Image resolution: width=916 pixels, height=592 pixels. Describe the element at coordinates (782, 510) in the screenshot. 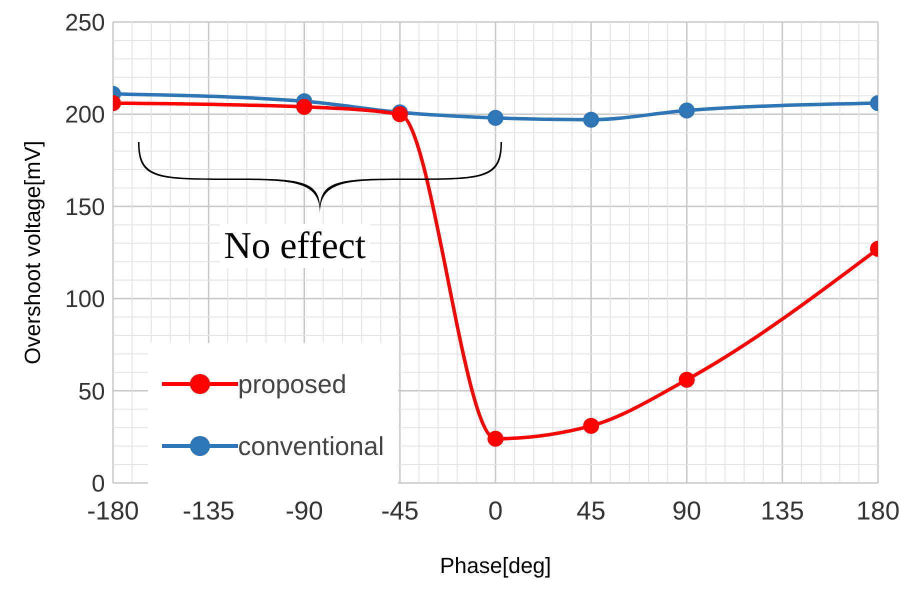

I see `x-tick-label: 135` at that location.